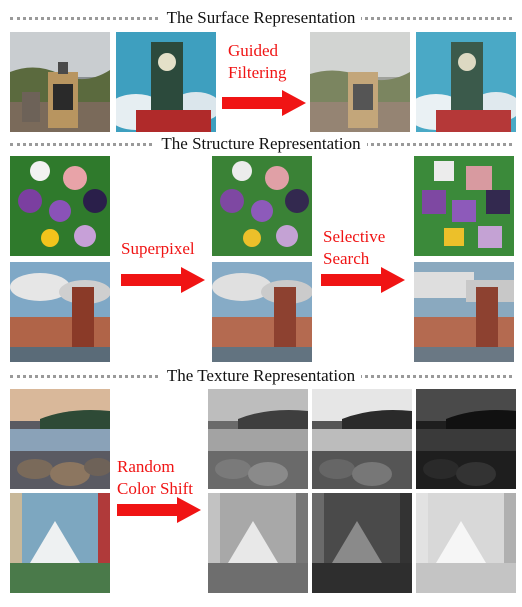 This screenshot has height=607, width=522. What do you see at coordinates (464, 312) in the screenshot?
I see `city-waterfront-structure` at bounding box center [464, 312].